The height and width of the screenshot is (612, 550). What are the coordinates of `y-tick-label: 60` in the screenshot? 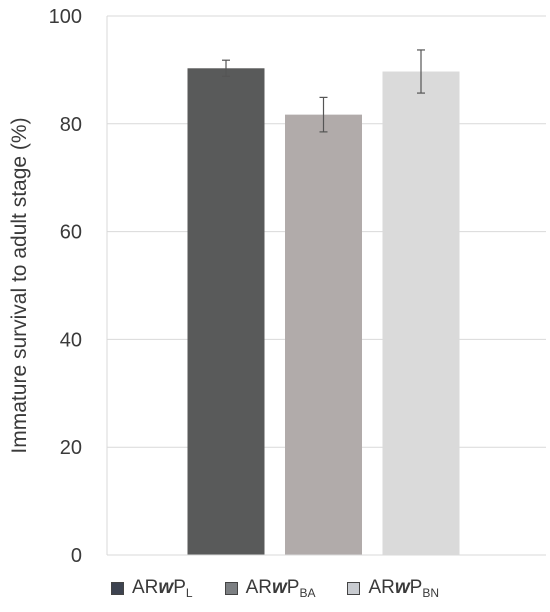 It's located at (71, 233).